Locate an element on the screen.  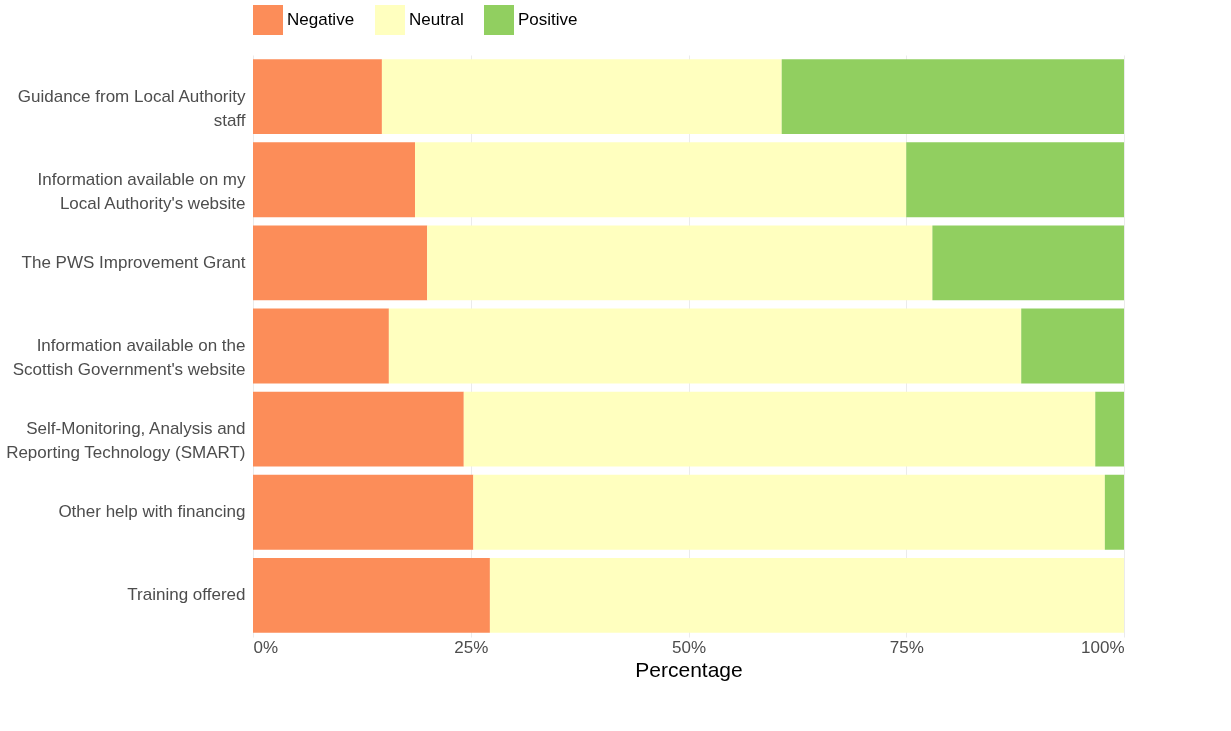
y-tick-label: The PWS Improvement Grant is located at coordinates (133, 262).